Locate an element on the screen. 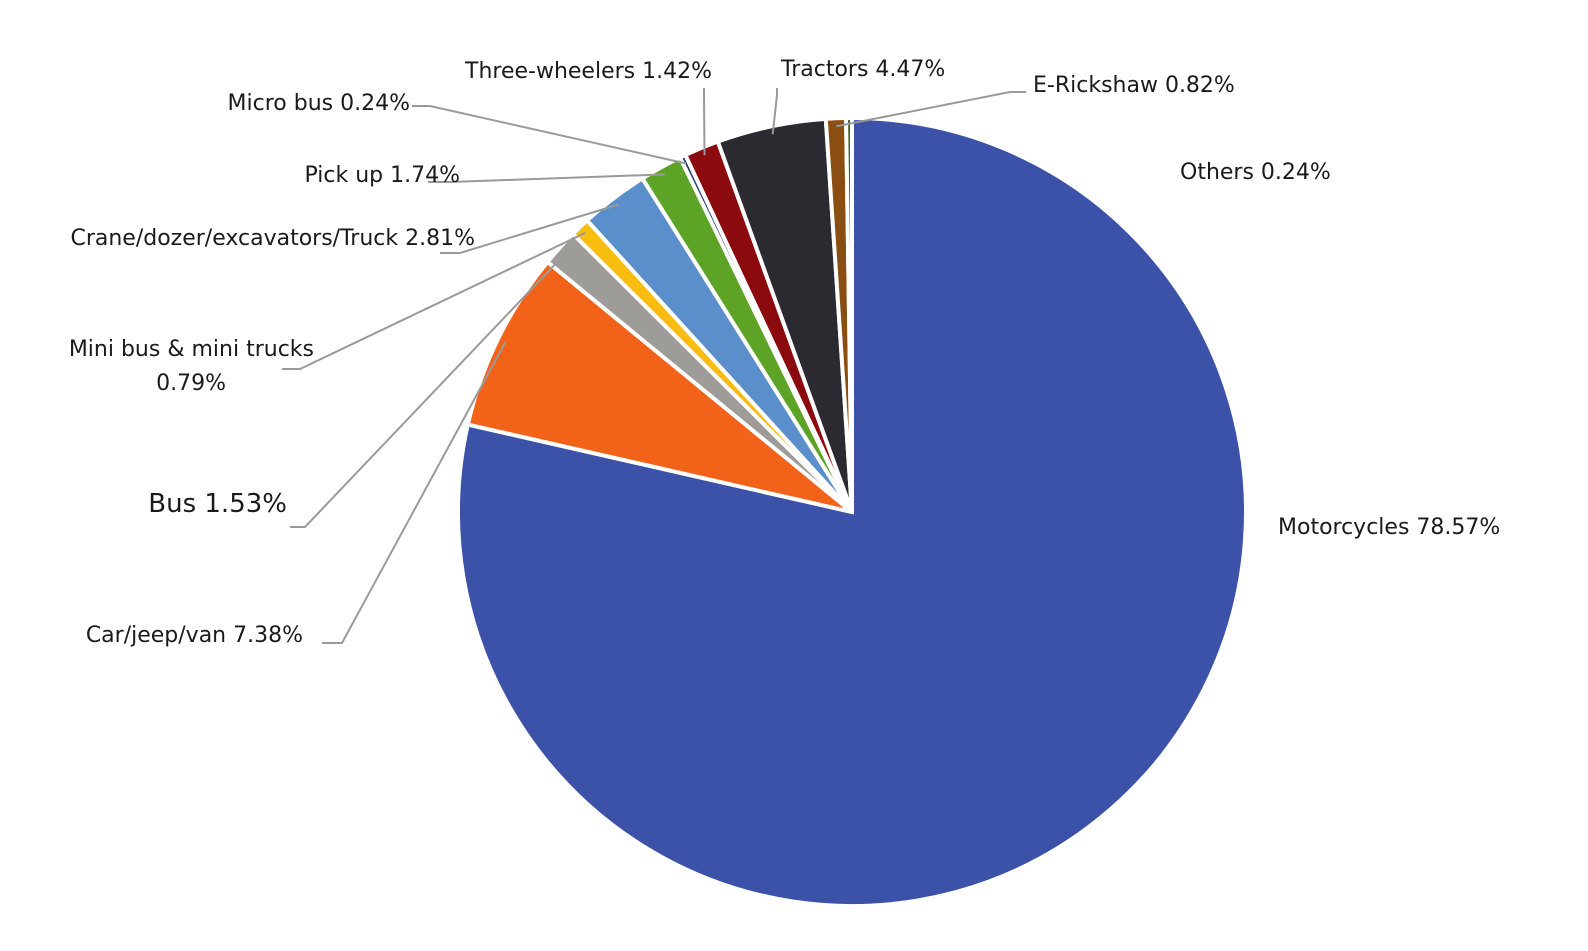 This screenshot has height=951, width=1588. label-micro-bus: Micro bus 0.24% is located at coordinates (319, 103).